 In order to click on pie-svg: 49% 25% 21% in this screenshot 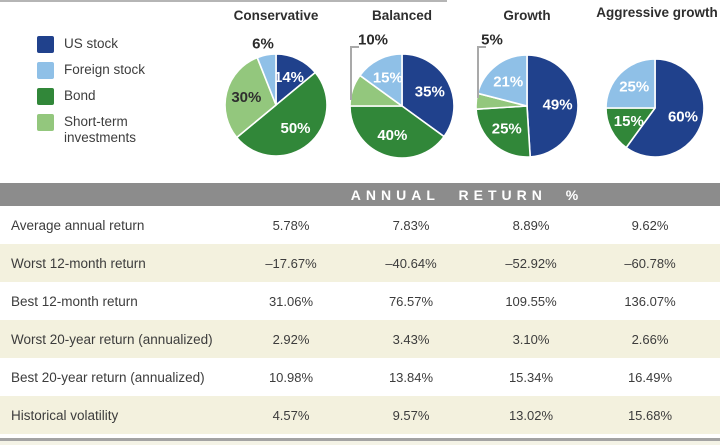, I will do `click(527, 106)`.